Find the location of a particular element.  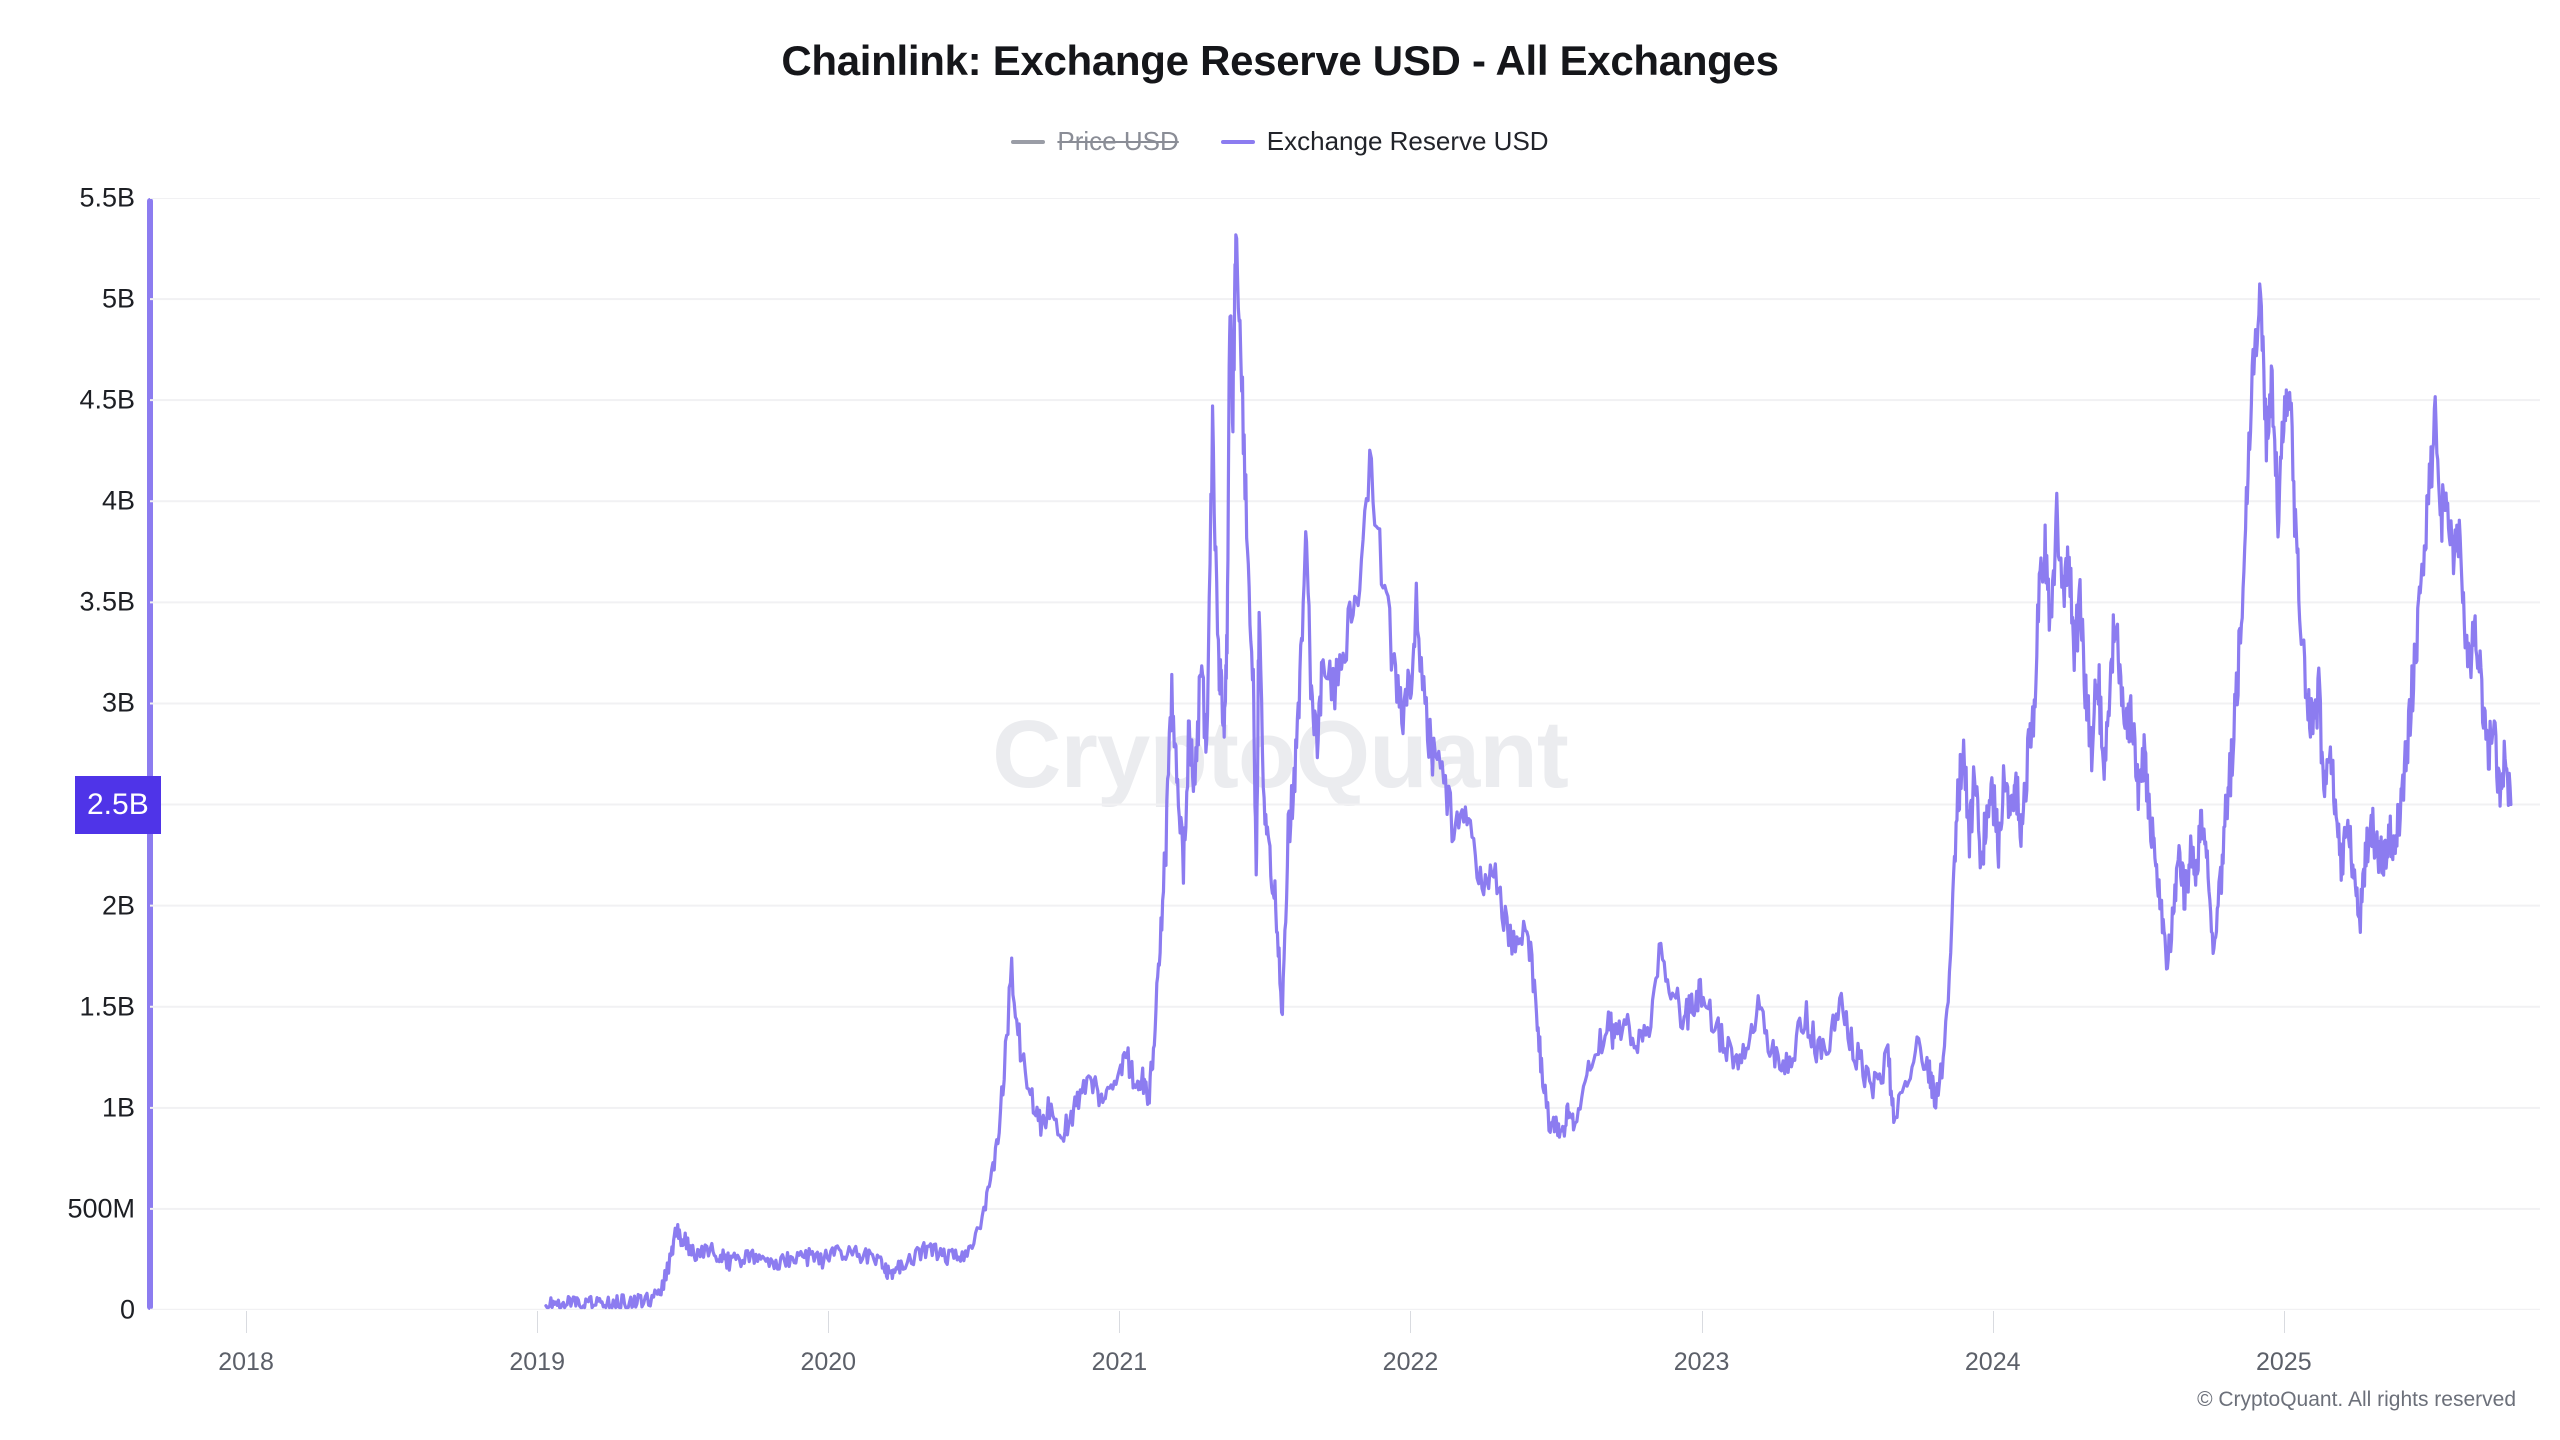

x-axis-tick-label: 2024 is located at coordinates (1992, 1362).